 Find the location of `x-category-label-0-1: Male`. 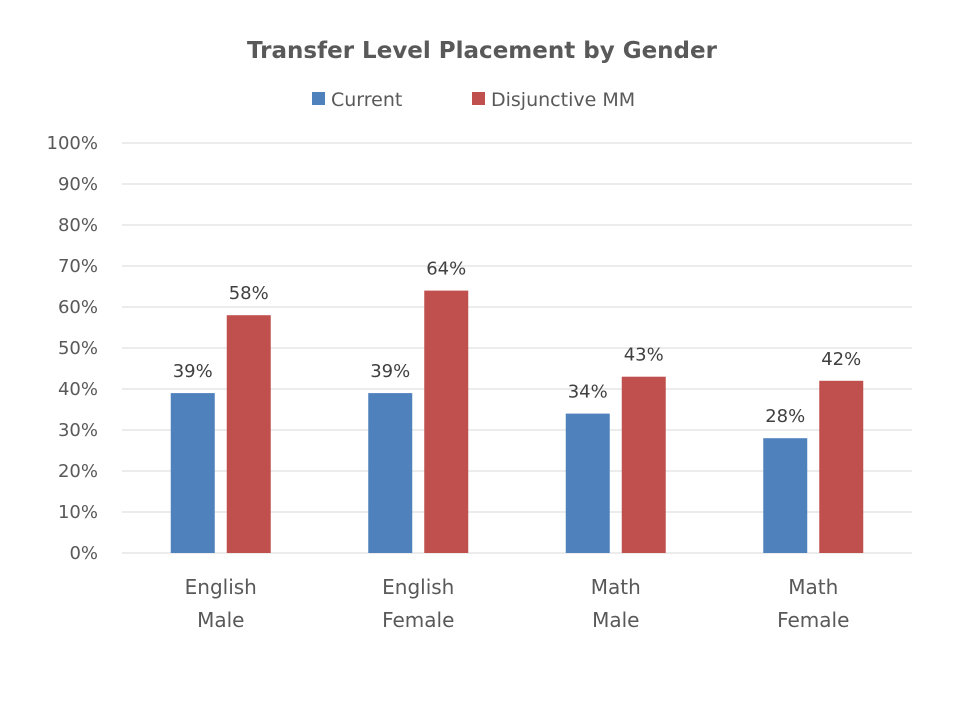

x-category-label-0-1: Male is located at coordinates (220, 620).